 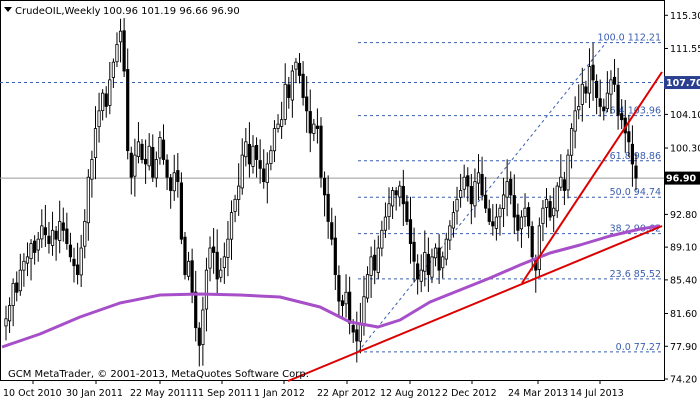 I want to click on horizontal-line-price-tag, so click(x=682, y=83).